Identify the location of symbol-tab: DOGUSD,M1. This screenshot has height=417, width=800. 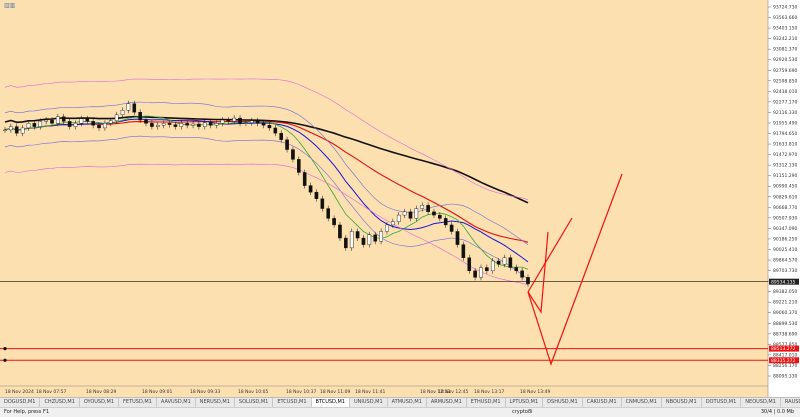
(20, 402).